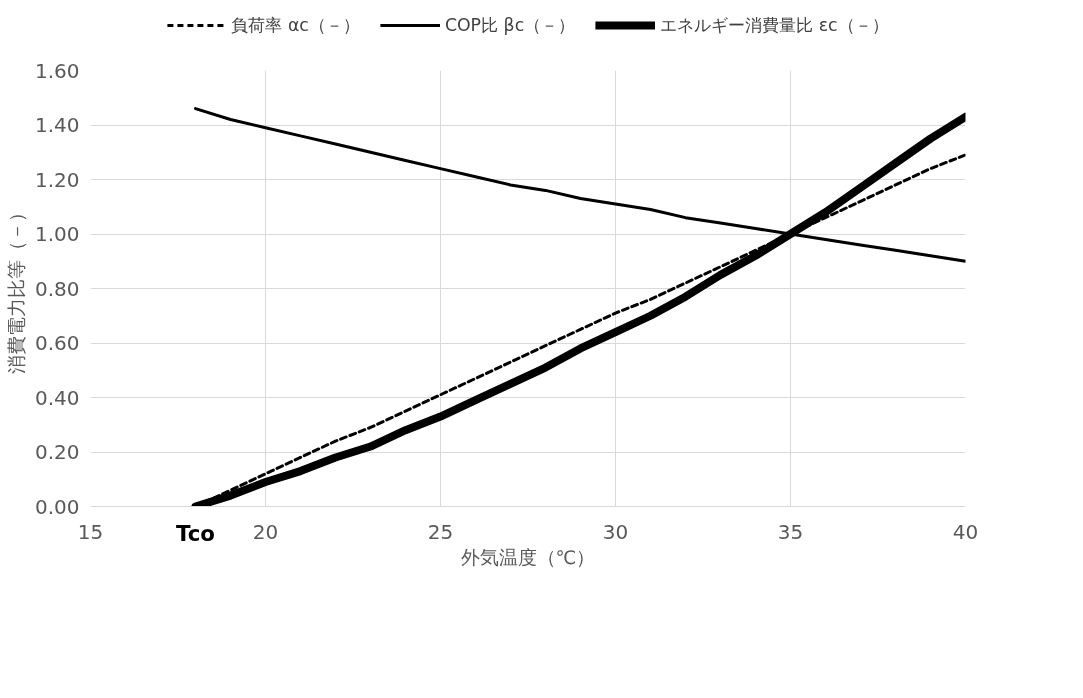 The image size is (1083, 698). I want to click on y-axis-title: 消費電力比等（－）, so click(16, 288).